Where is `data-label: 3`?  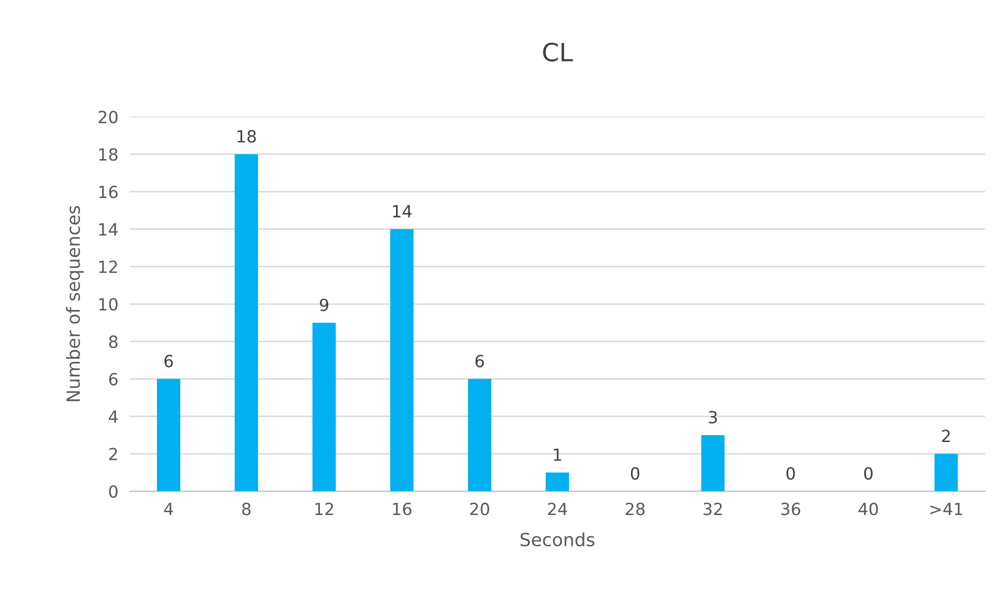
data-label: 3 is located at coordinates (712, 417).